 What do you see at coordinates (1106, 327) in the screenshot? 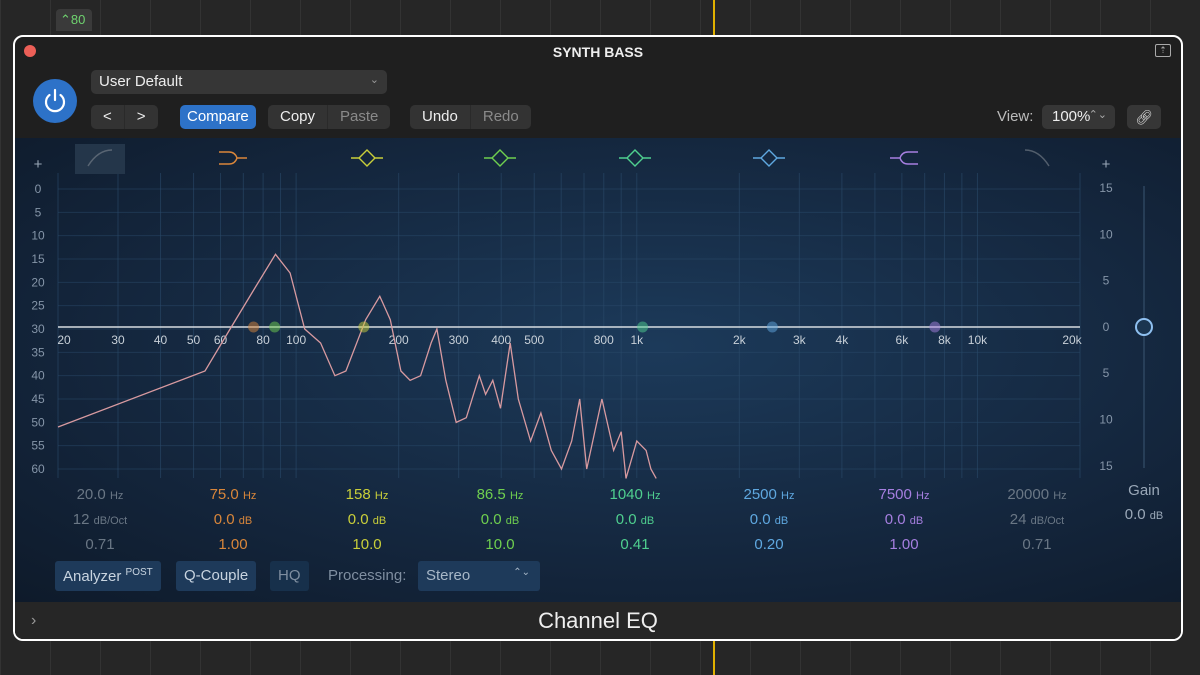
I see `right-scale-label: 0` at bounding box center [1106, 327].